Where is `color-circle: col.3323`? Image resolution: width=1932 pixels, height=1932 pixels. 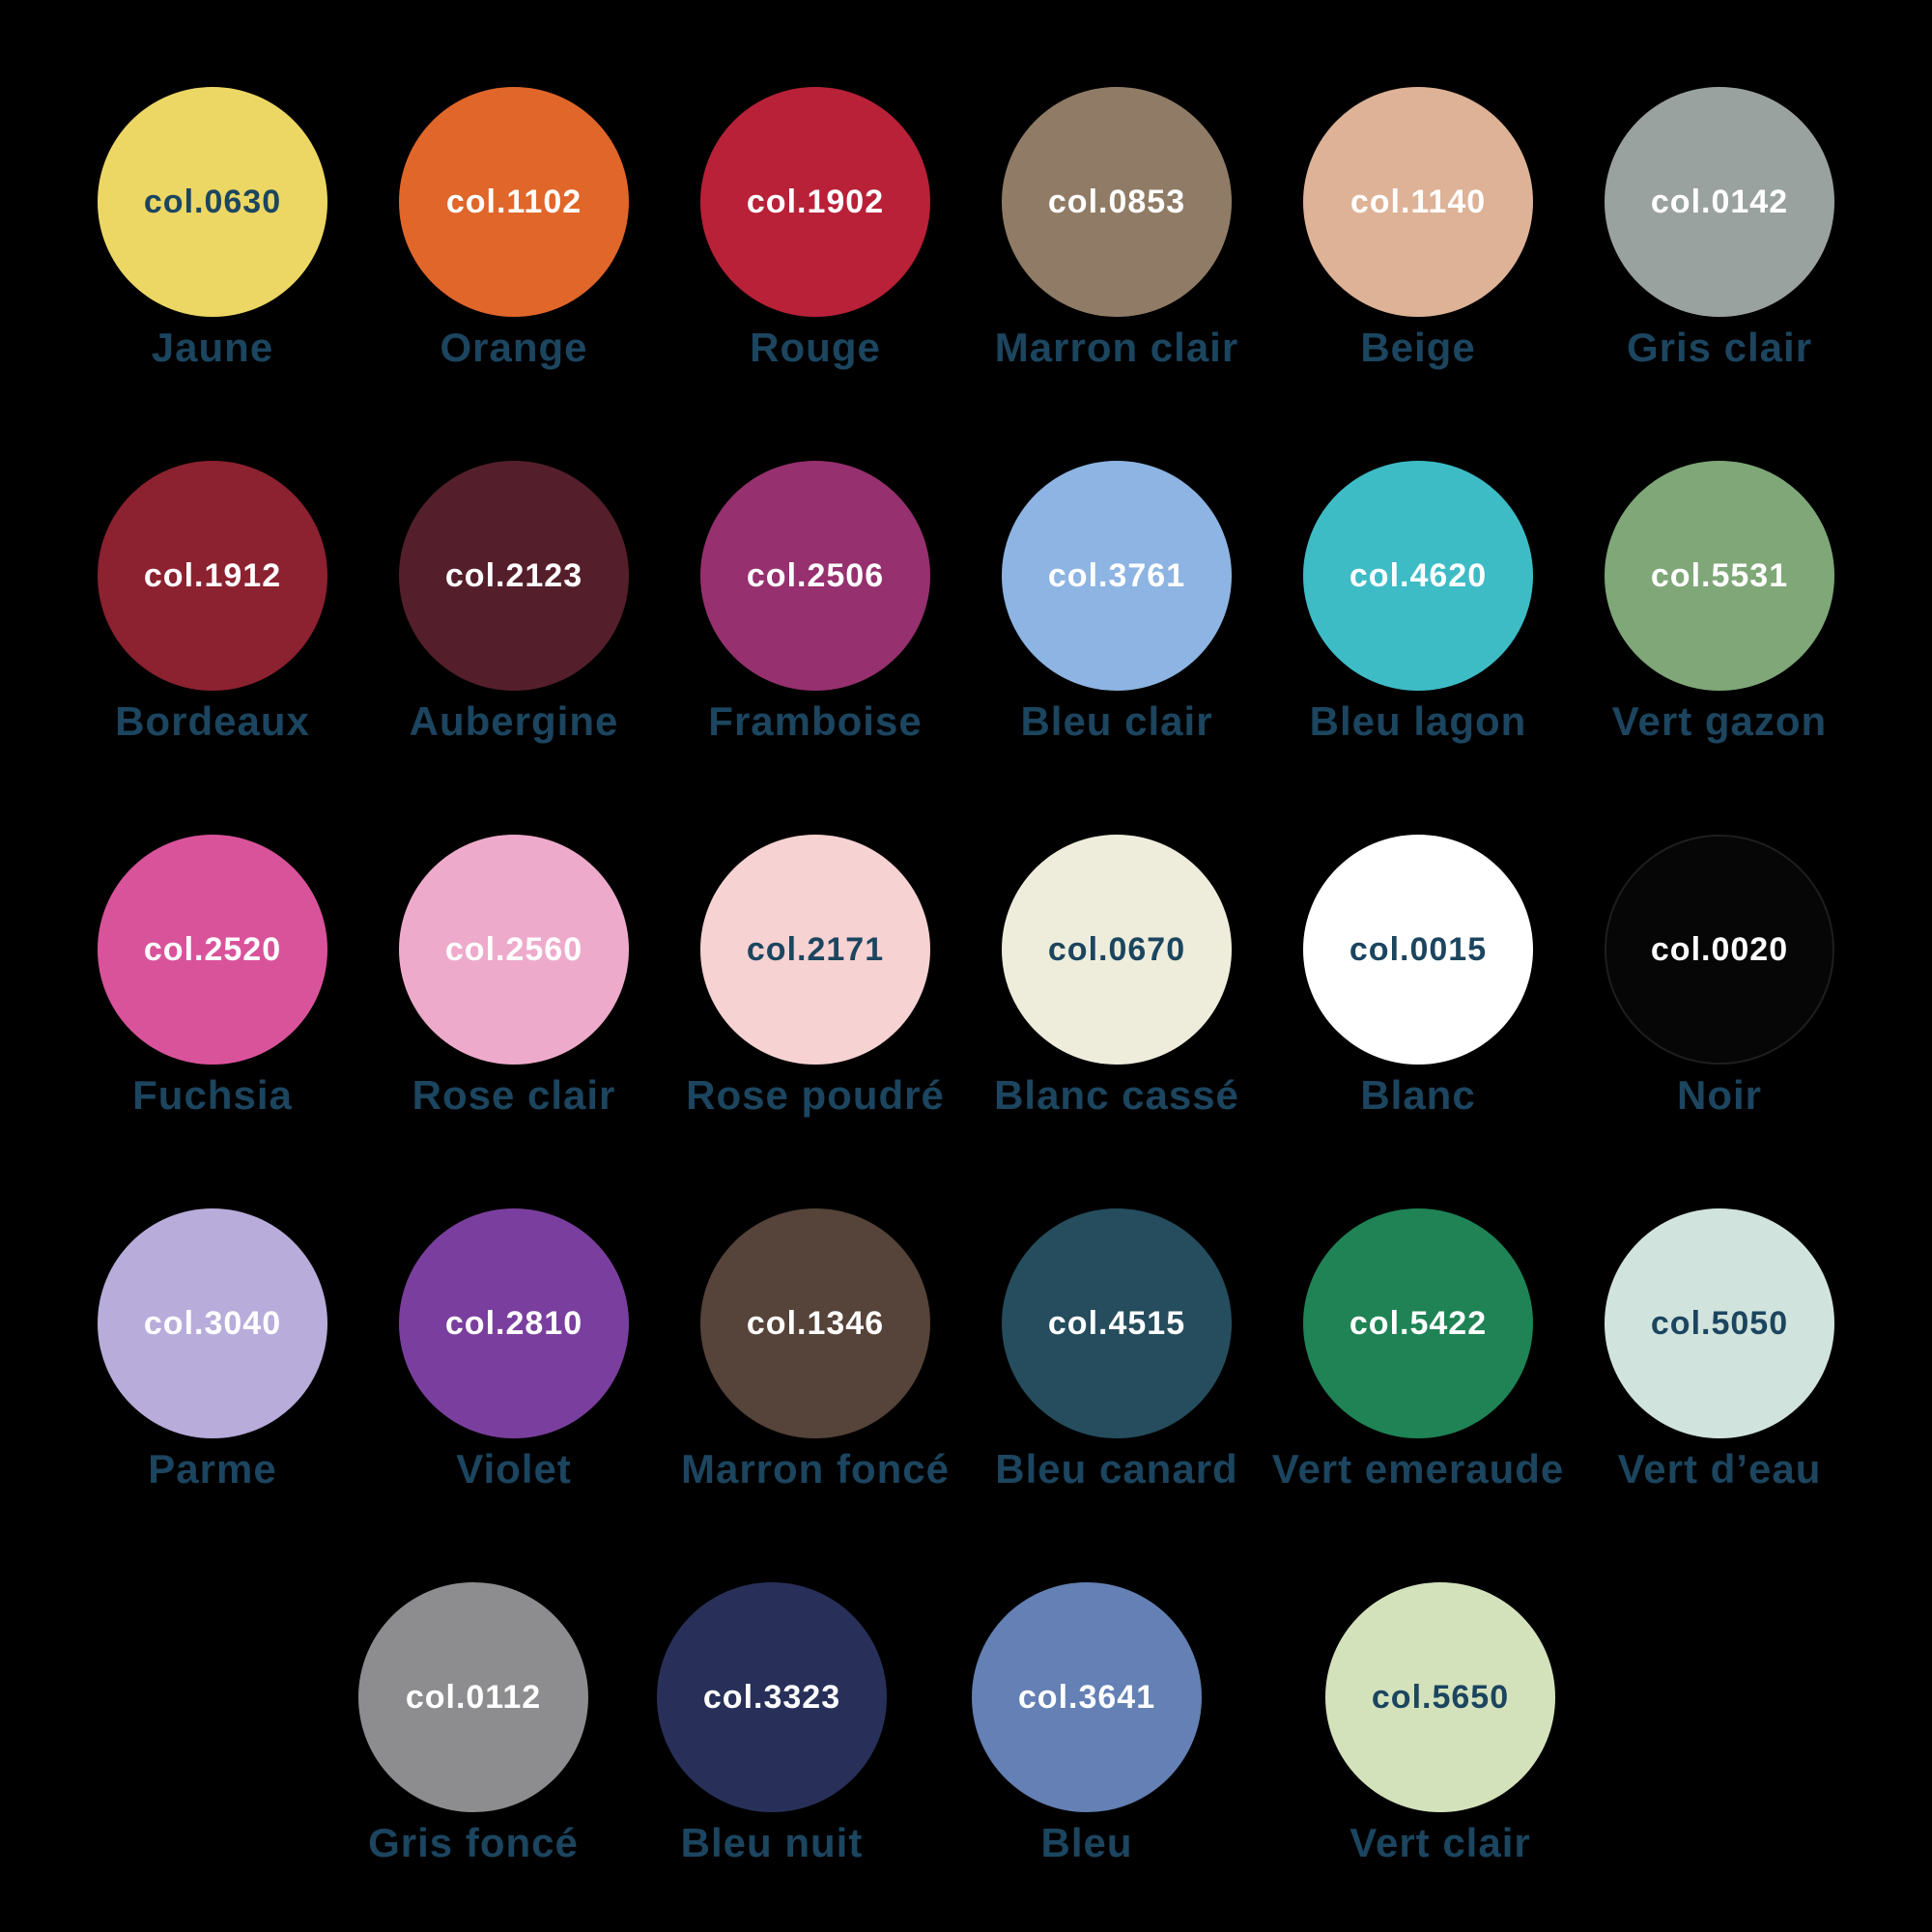
color-circle: col.3323 is located at coordinates (772, 1697).